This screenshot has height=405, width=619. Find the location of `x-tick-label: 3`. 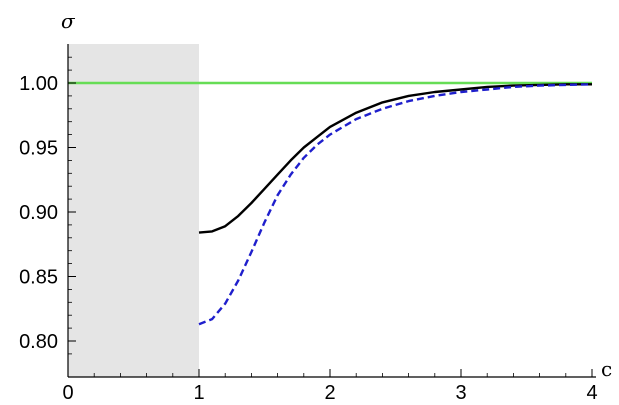

x-tick-label: 3 is located at coordinates (460, 393).